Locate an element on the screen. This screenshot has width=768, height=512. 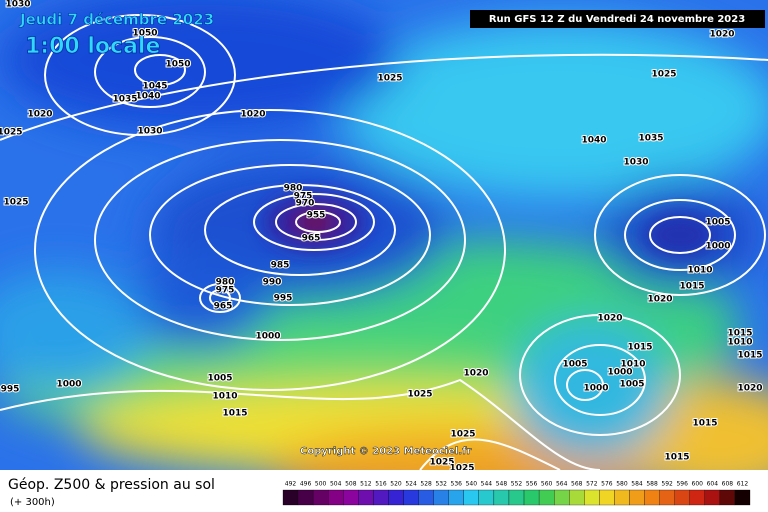
isobar-label: 990 is located at coordinates (272, 283).